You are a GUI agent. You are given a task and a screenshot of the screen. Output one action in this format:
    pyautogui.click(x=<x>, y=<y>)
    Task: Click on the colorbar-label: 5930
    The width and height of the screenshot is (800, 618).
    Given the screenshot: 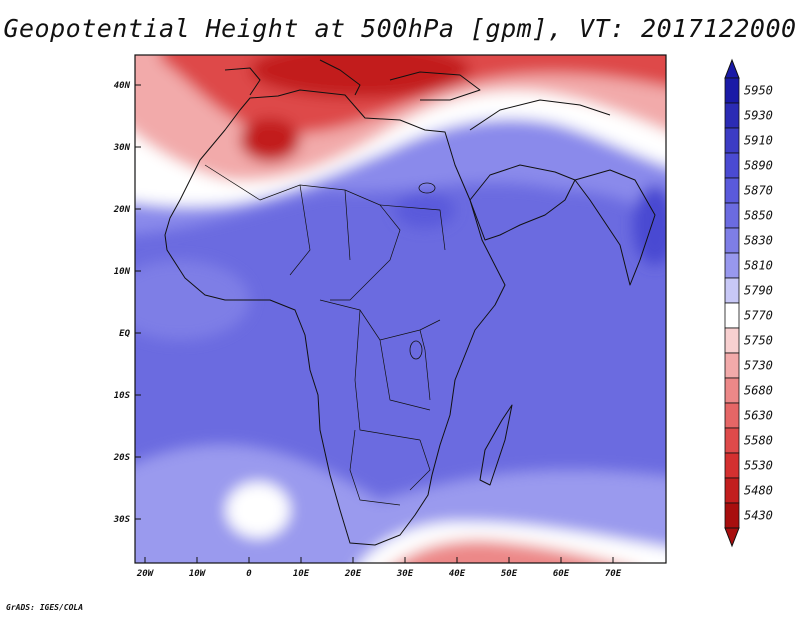 What is the action you would take?
    pyautogui.click(x=758, y=116)
    